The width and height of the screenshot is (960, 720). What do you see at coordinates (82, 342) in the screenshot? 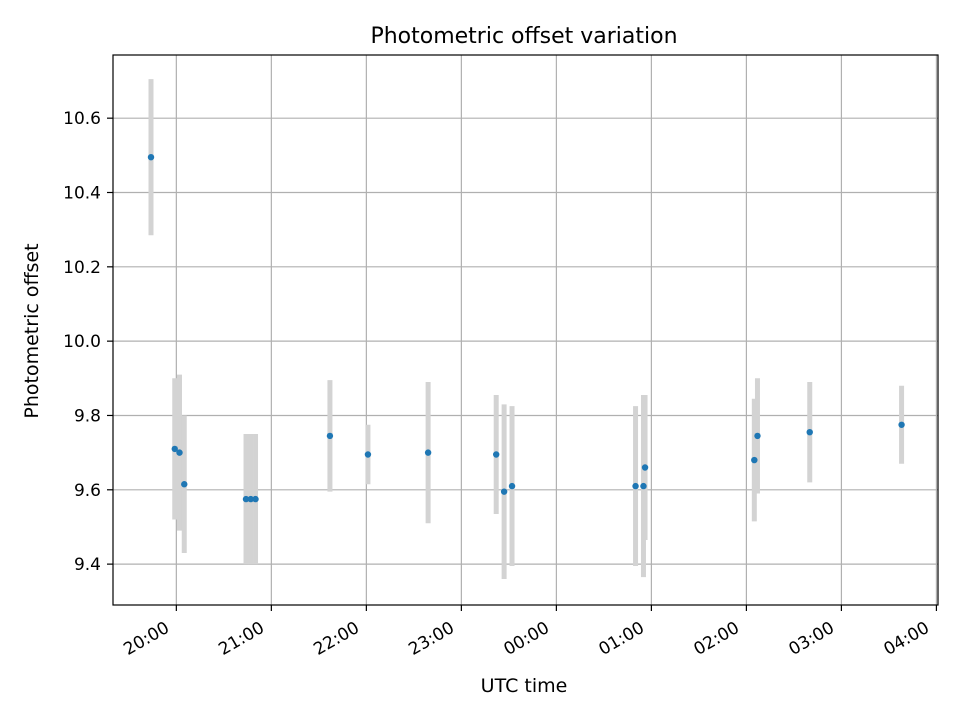
I see `y-tick-label: 10.0` at bounding box center [82, 342].